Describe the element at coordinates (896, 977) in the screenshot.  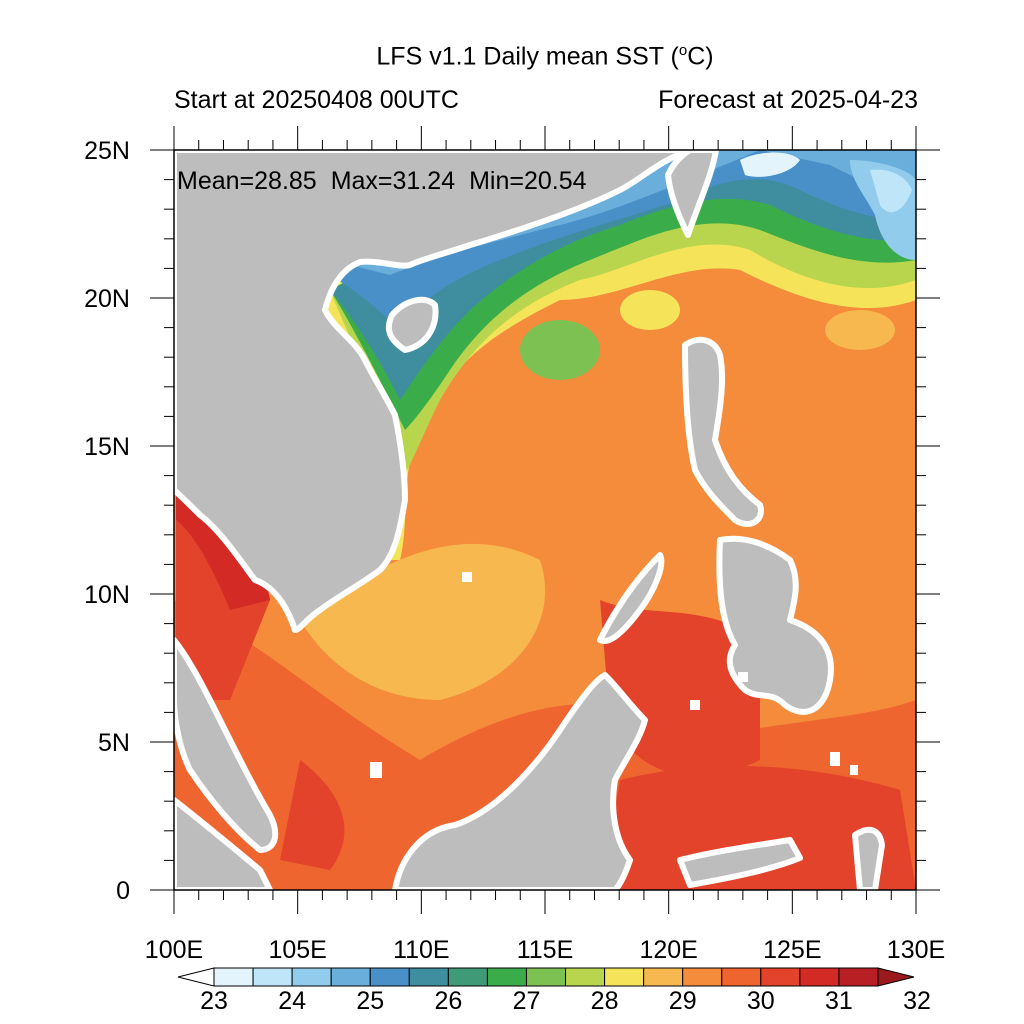
I see `colorbar-max-triangle` at that location.